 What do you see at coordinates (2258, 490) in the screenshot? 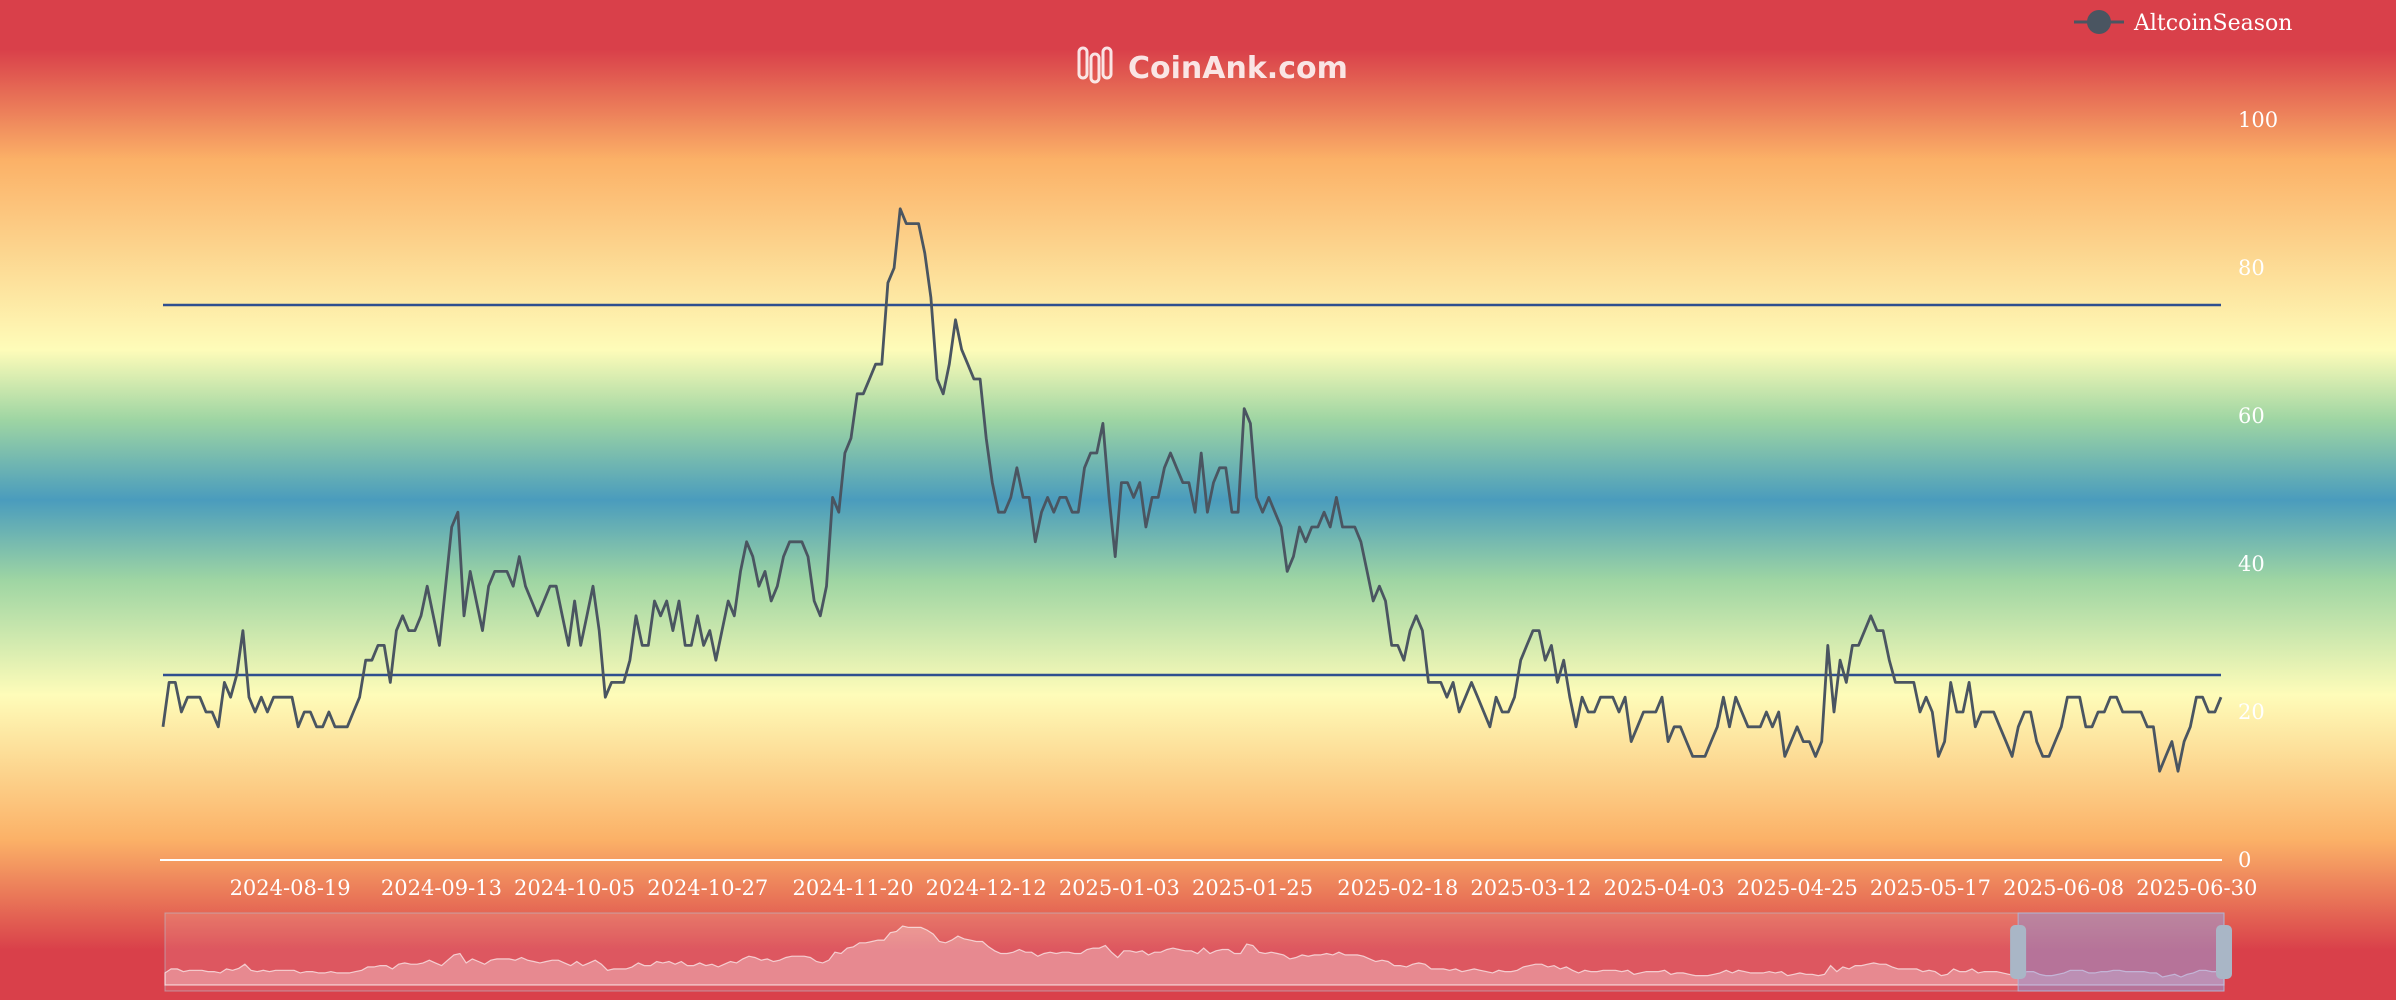
I see `y-axis: 0 20 40 60 80 100` at bounding box center [2258, 490].